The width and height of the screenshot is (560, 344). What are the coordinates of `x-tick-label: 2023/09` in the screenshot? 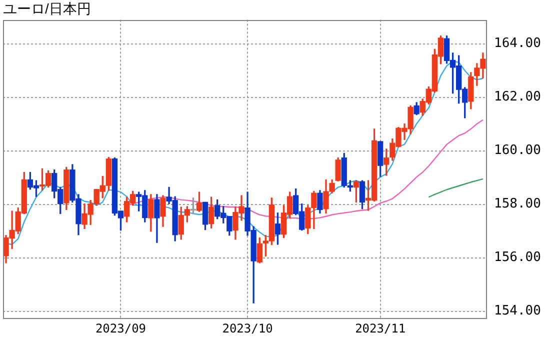 It's located at (120, 328).